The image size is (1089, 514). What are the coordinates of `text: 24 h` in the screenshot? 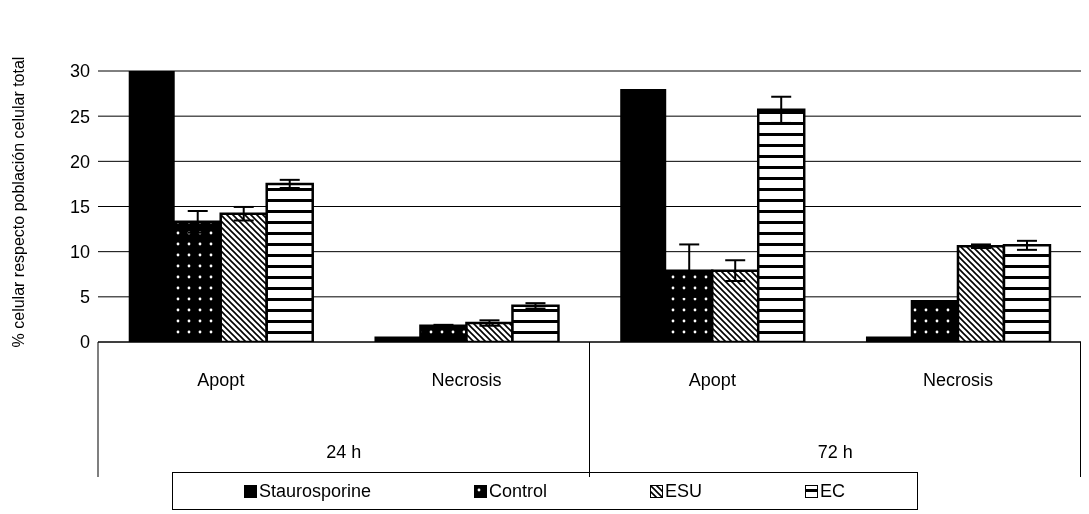 It's located at (344, 452).